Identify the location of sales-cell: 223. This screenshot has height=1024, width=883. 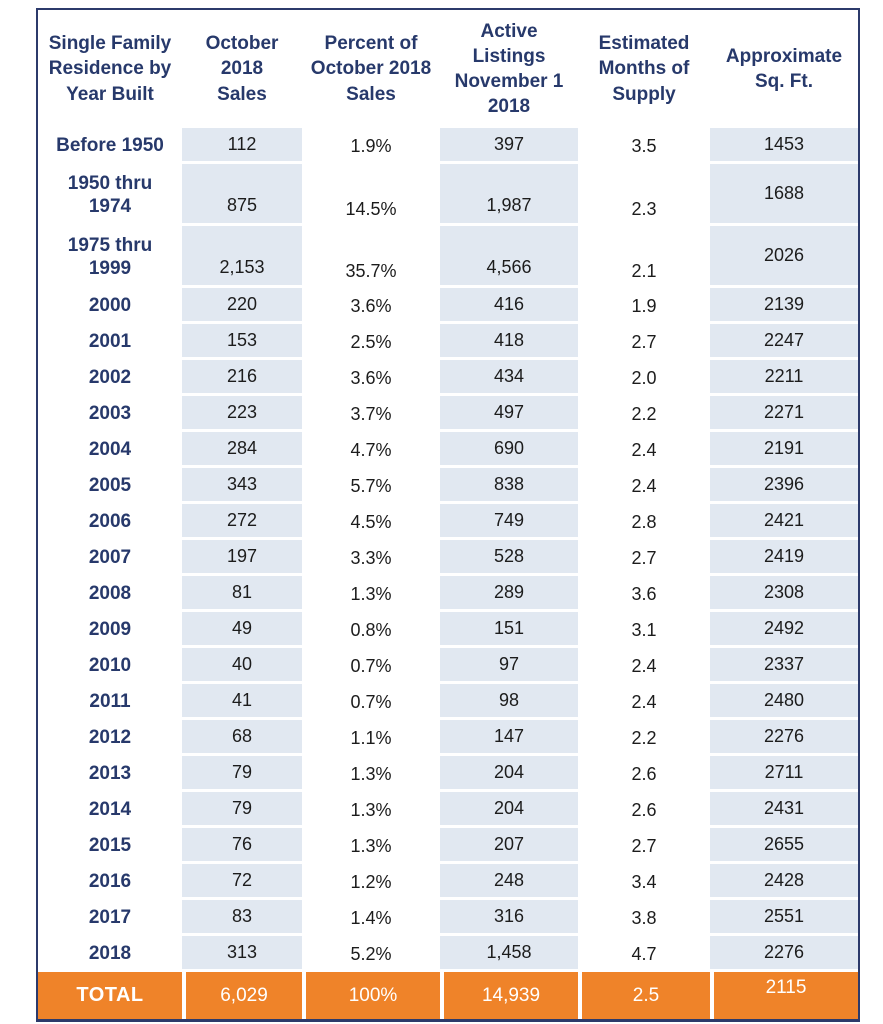
(242, 414).